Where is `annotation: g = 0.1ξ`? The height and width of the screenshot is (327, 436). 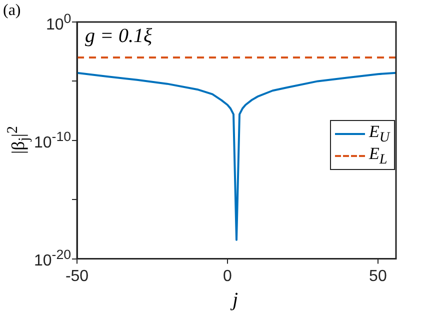
annotation: g = 0.1ξ is located at coordinates (118, 36).